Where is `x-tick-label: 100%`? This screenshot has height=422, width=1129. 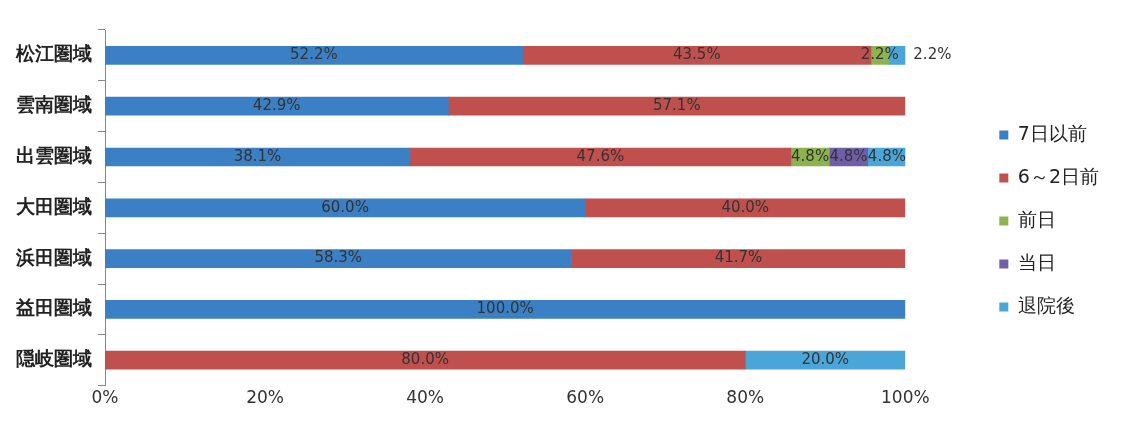 x-tick-label: 100% is located at coordinates (905, 397).